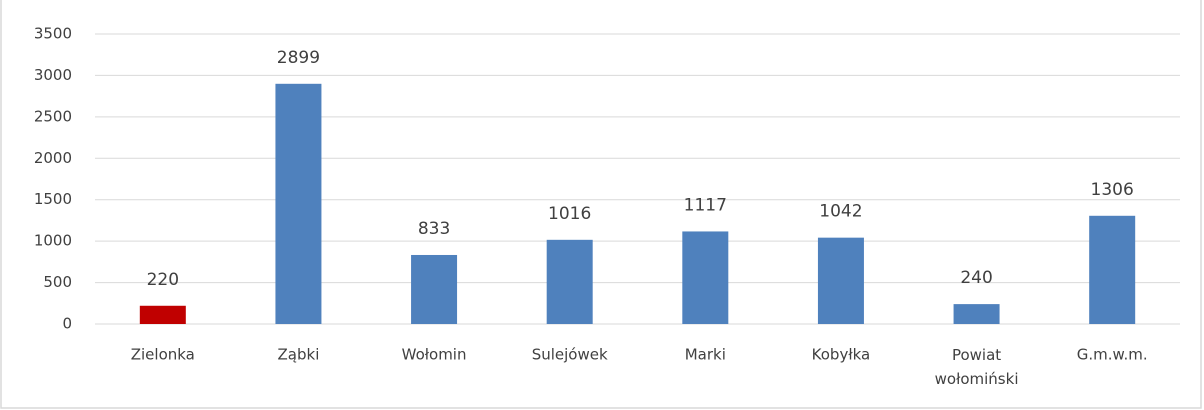 Image resolution: width=1204 pixels, height=410 pixels. I want to click on data-label: 2899, so click(298, 58).